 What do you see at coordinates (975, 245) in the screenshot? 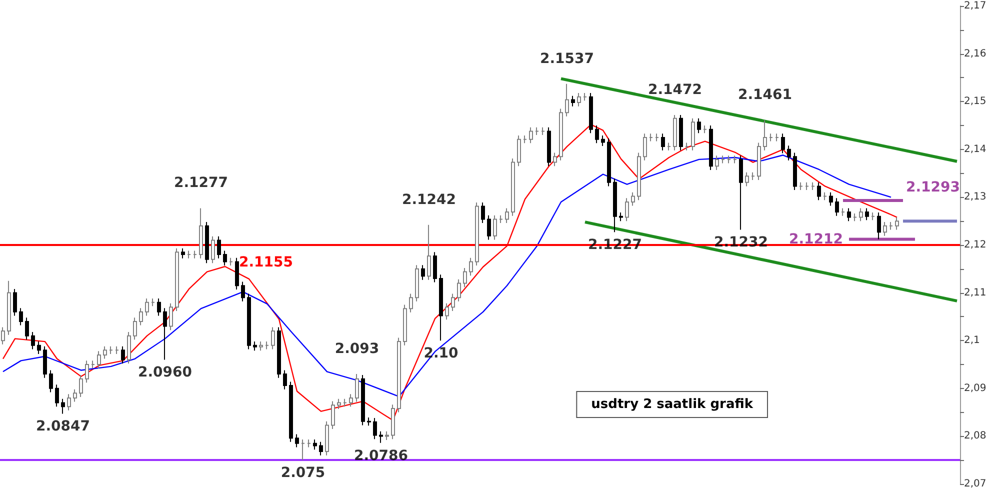
I see `y-tick-label: 2,12` at bounding box center [975, 245].